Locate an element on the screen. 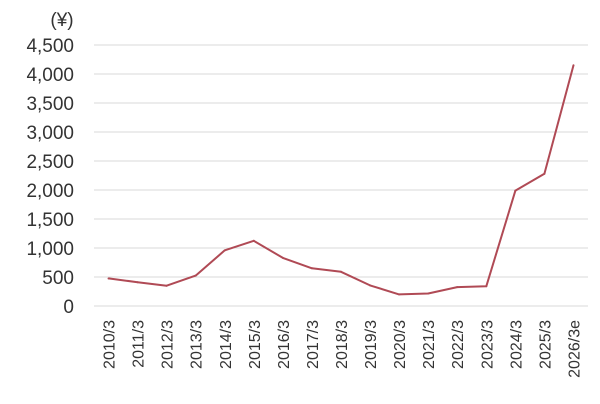 Image resolution: width=600 pixels, height=404 pixels. y-tick-label: 3,000 is located at coordinates (50, 133).